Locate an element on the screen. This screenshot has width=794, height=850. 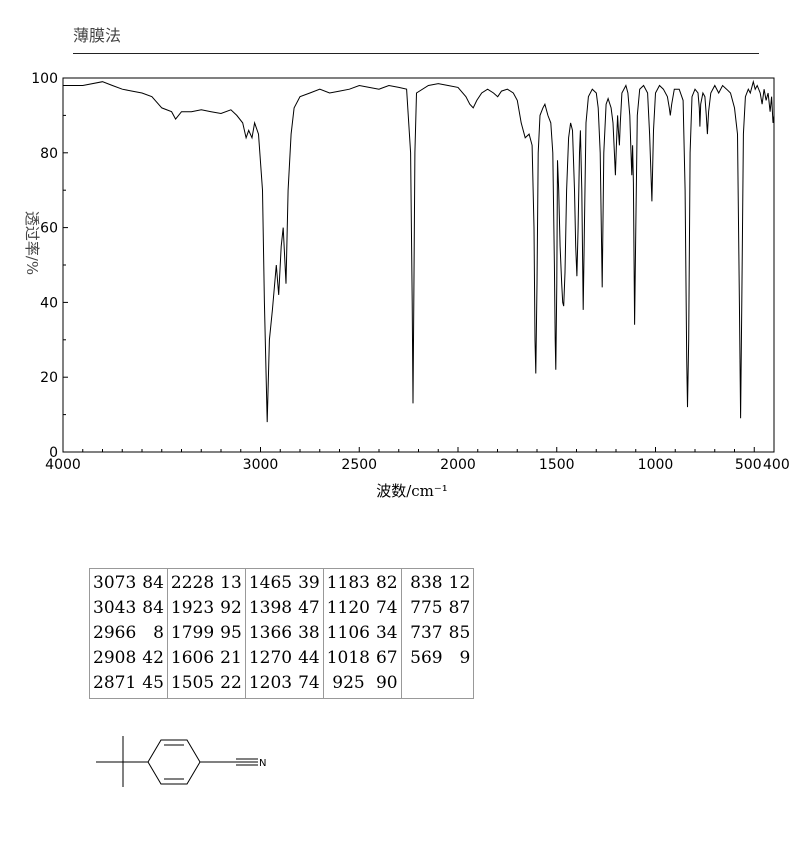
peak-column: 1183 82 1120 74 1106 34 1018 67 925 90 is located at coordinates (362, 633).